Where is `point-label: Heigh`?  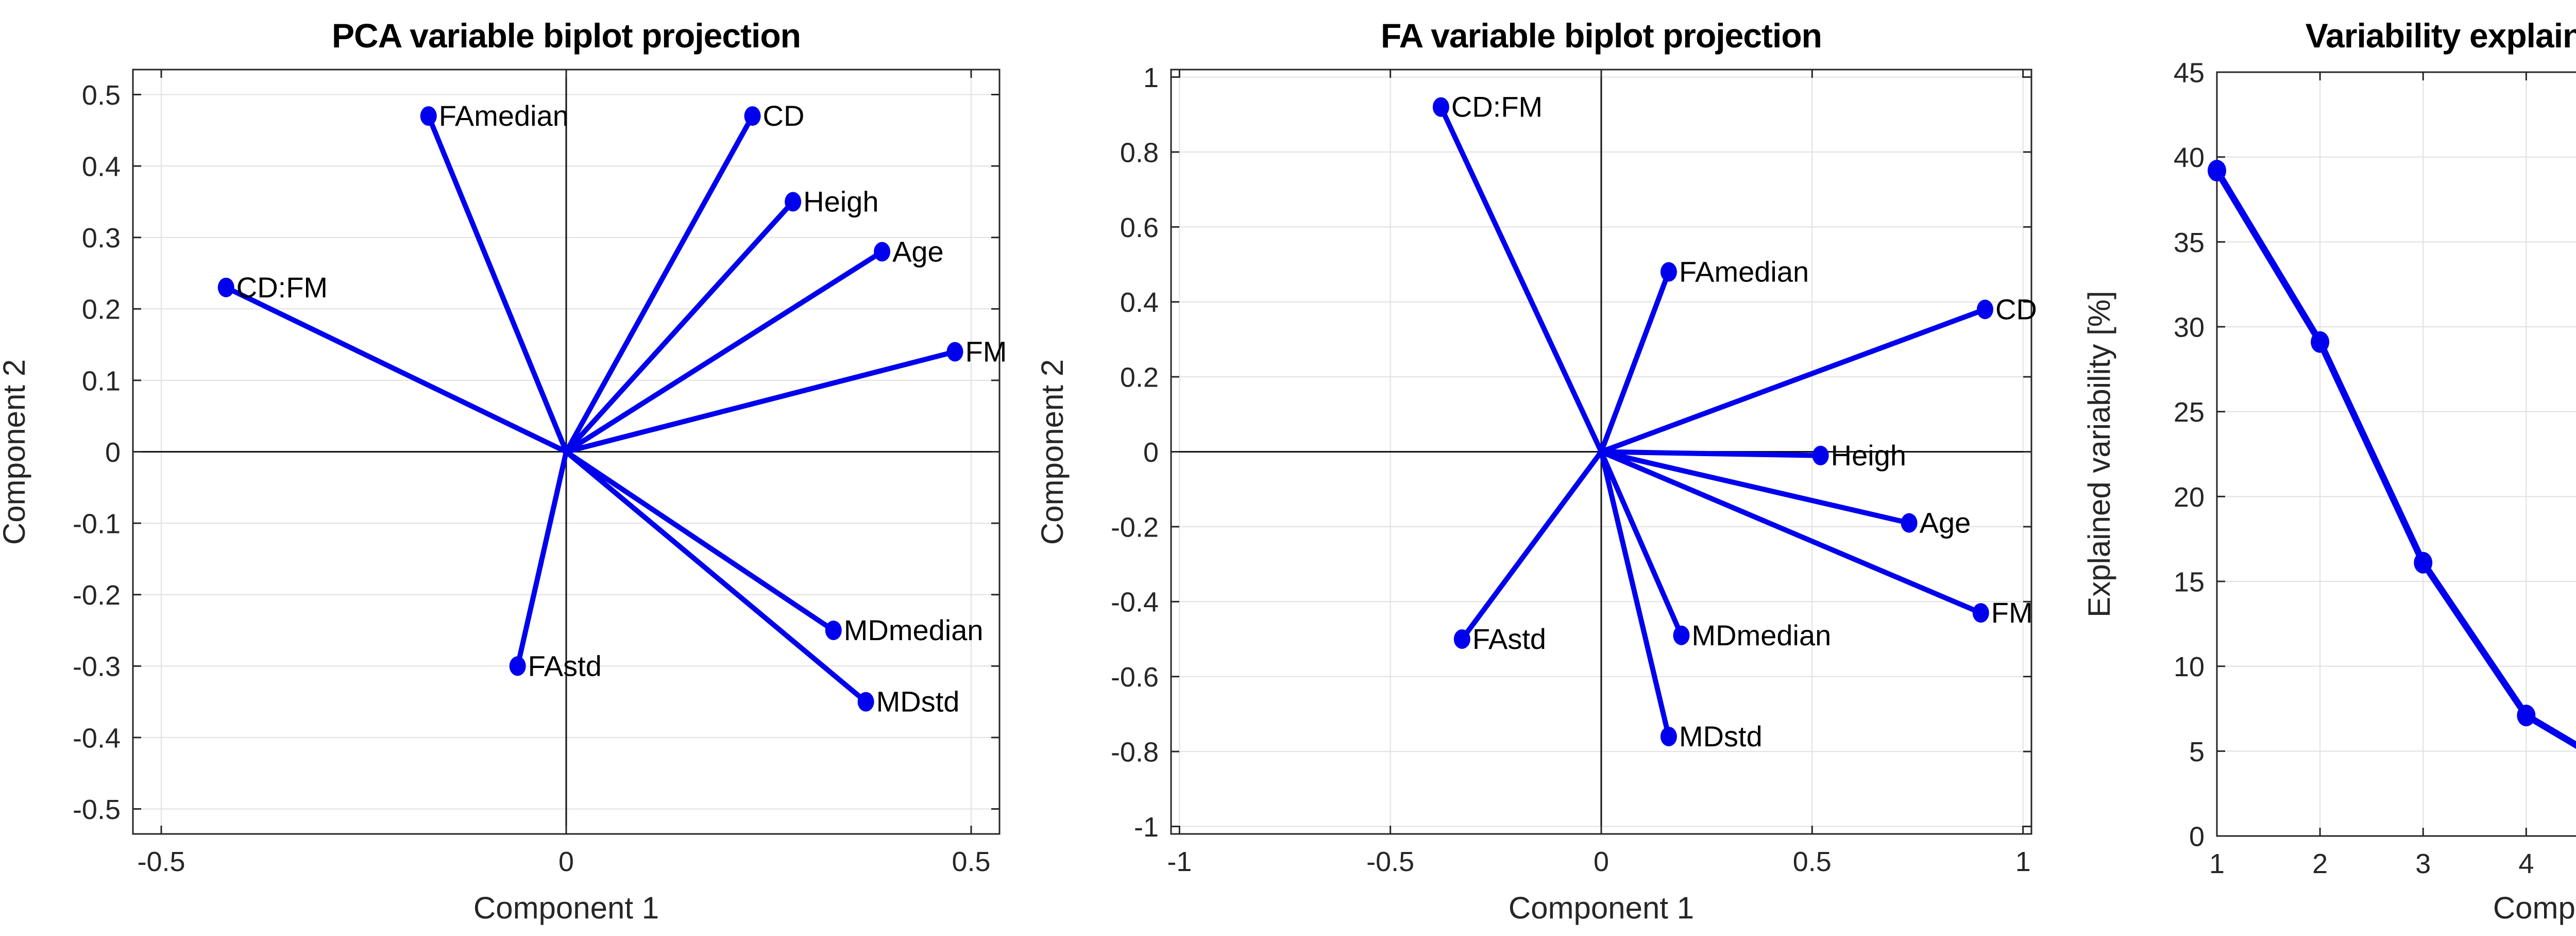
point-label: Heigh is located at coordinates (1868, 455).